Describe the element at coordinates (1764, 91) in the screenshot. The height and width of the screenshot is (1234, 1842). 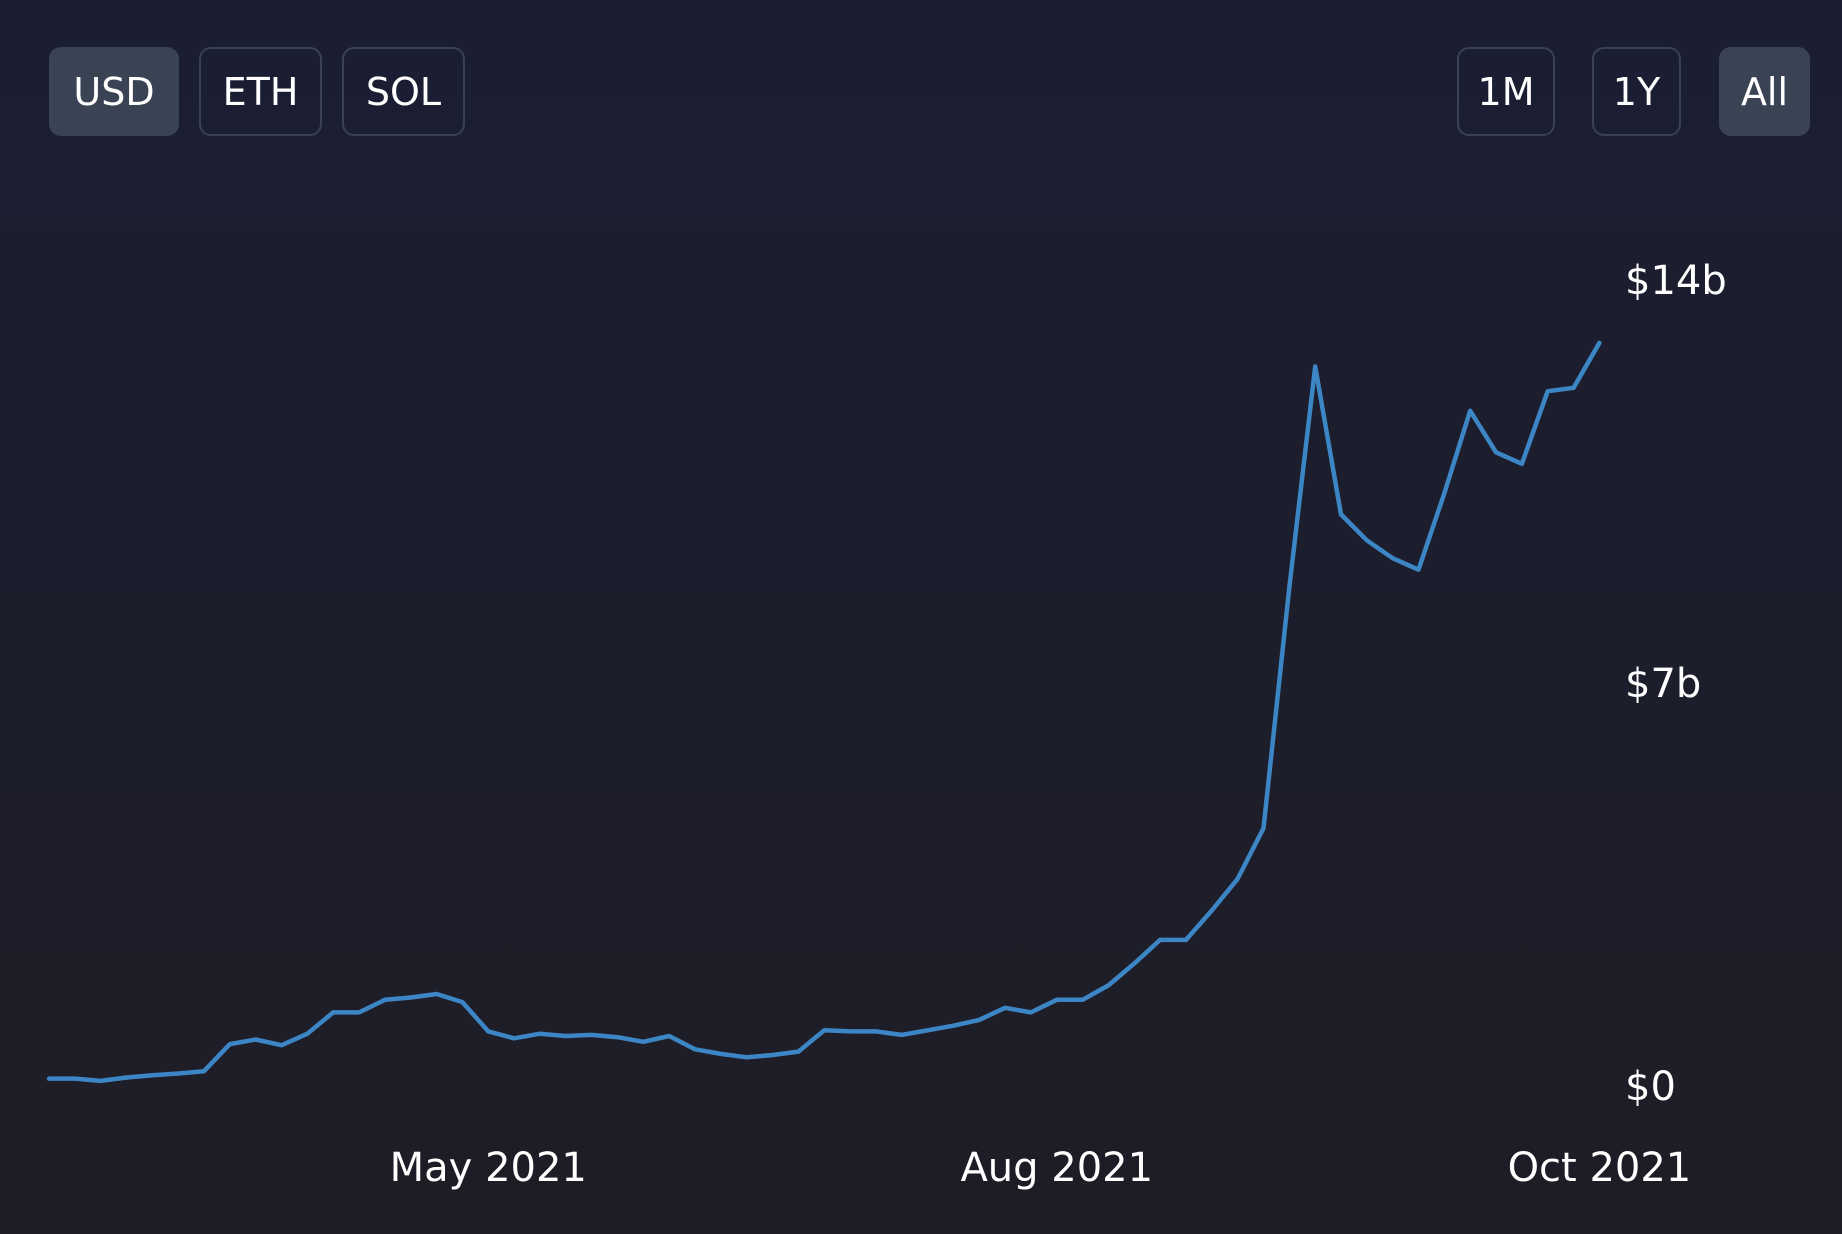
I see `toggle-button: All` at that location.